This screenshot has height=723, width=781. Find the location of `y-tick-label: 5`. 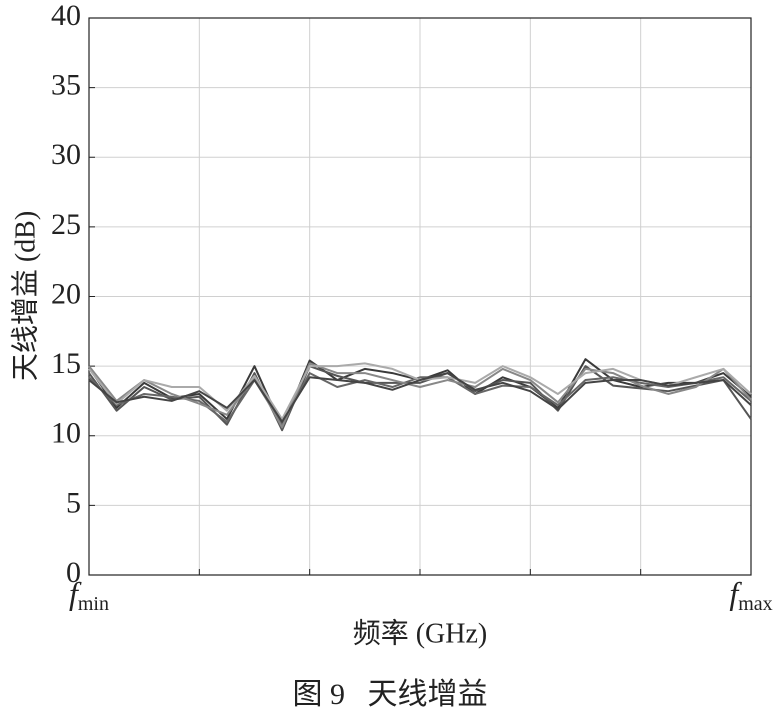

y-tick-label: 5 is located at coordinates (73, 502).